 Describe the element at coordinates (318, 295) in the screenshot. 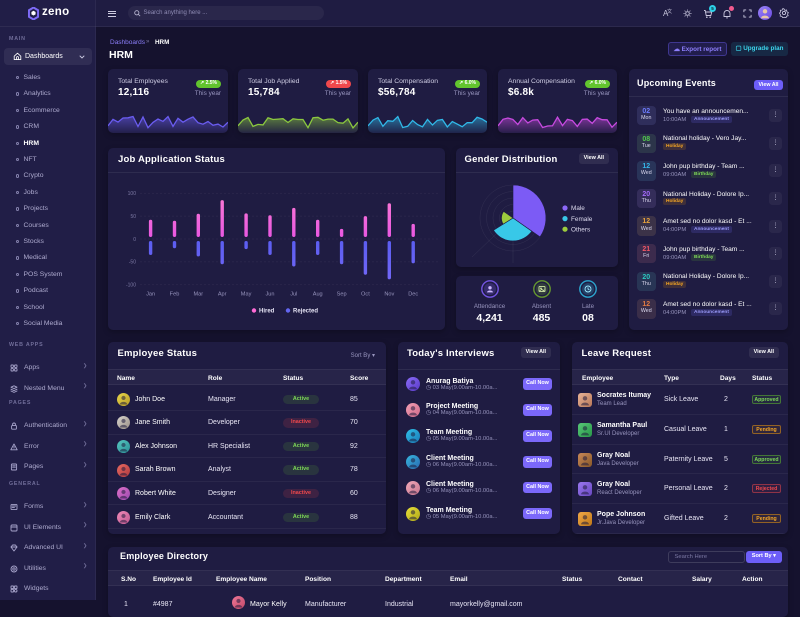

I see `svg-text: Aug` at that location.